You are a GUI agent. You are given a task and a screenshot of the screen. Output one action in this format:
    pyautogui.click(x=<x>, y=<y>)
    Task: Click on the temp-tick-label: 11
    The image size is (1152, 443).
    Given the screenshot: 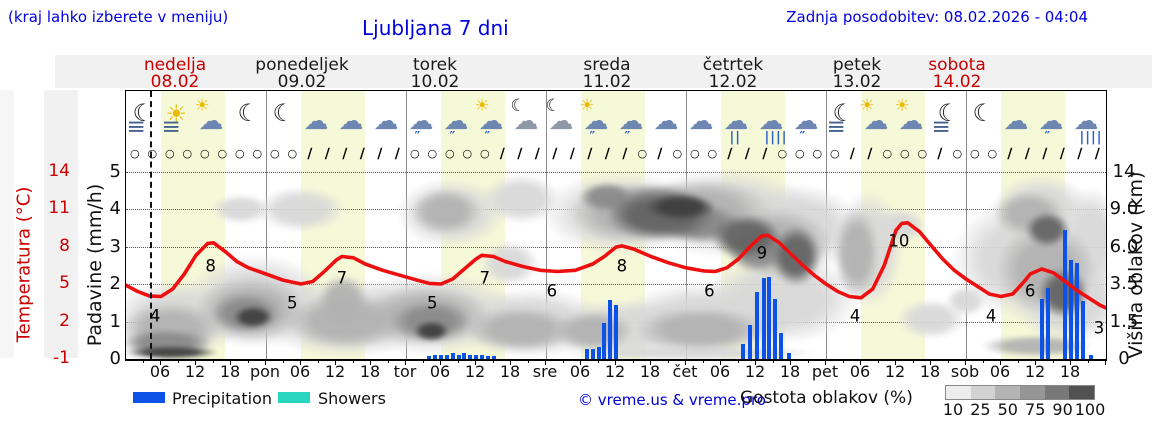 What is the action you would take?
    pyautogui.click(x=59, y=208)
    